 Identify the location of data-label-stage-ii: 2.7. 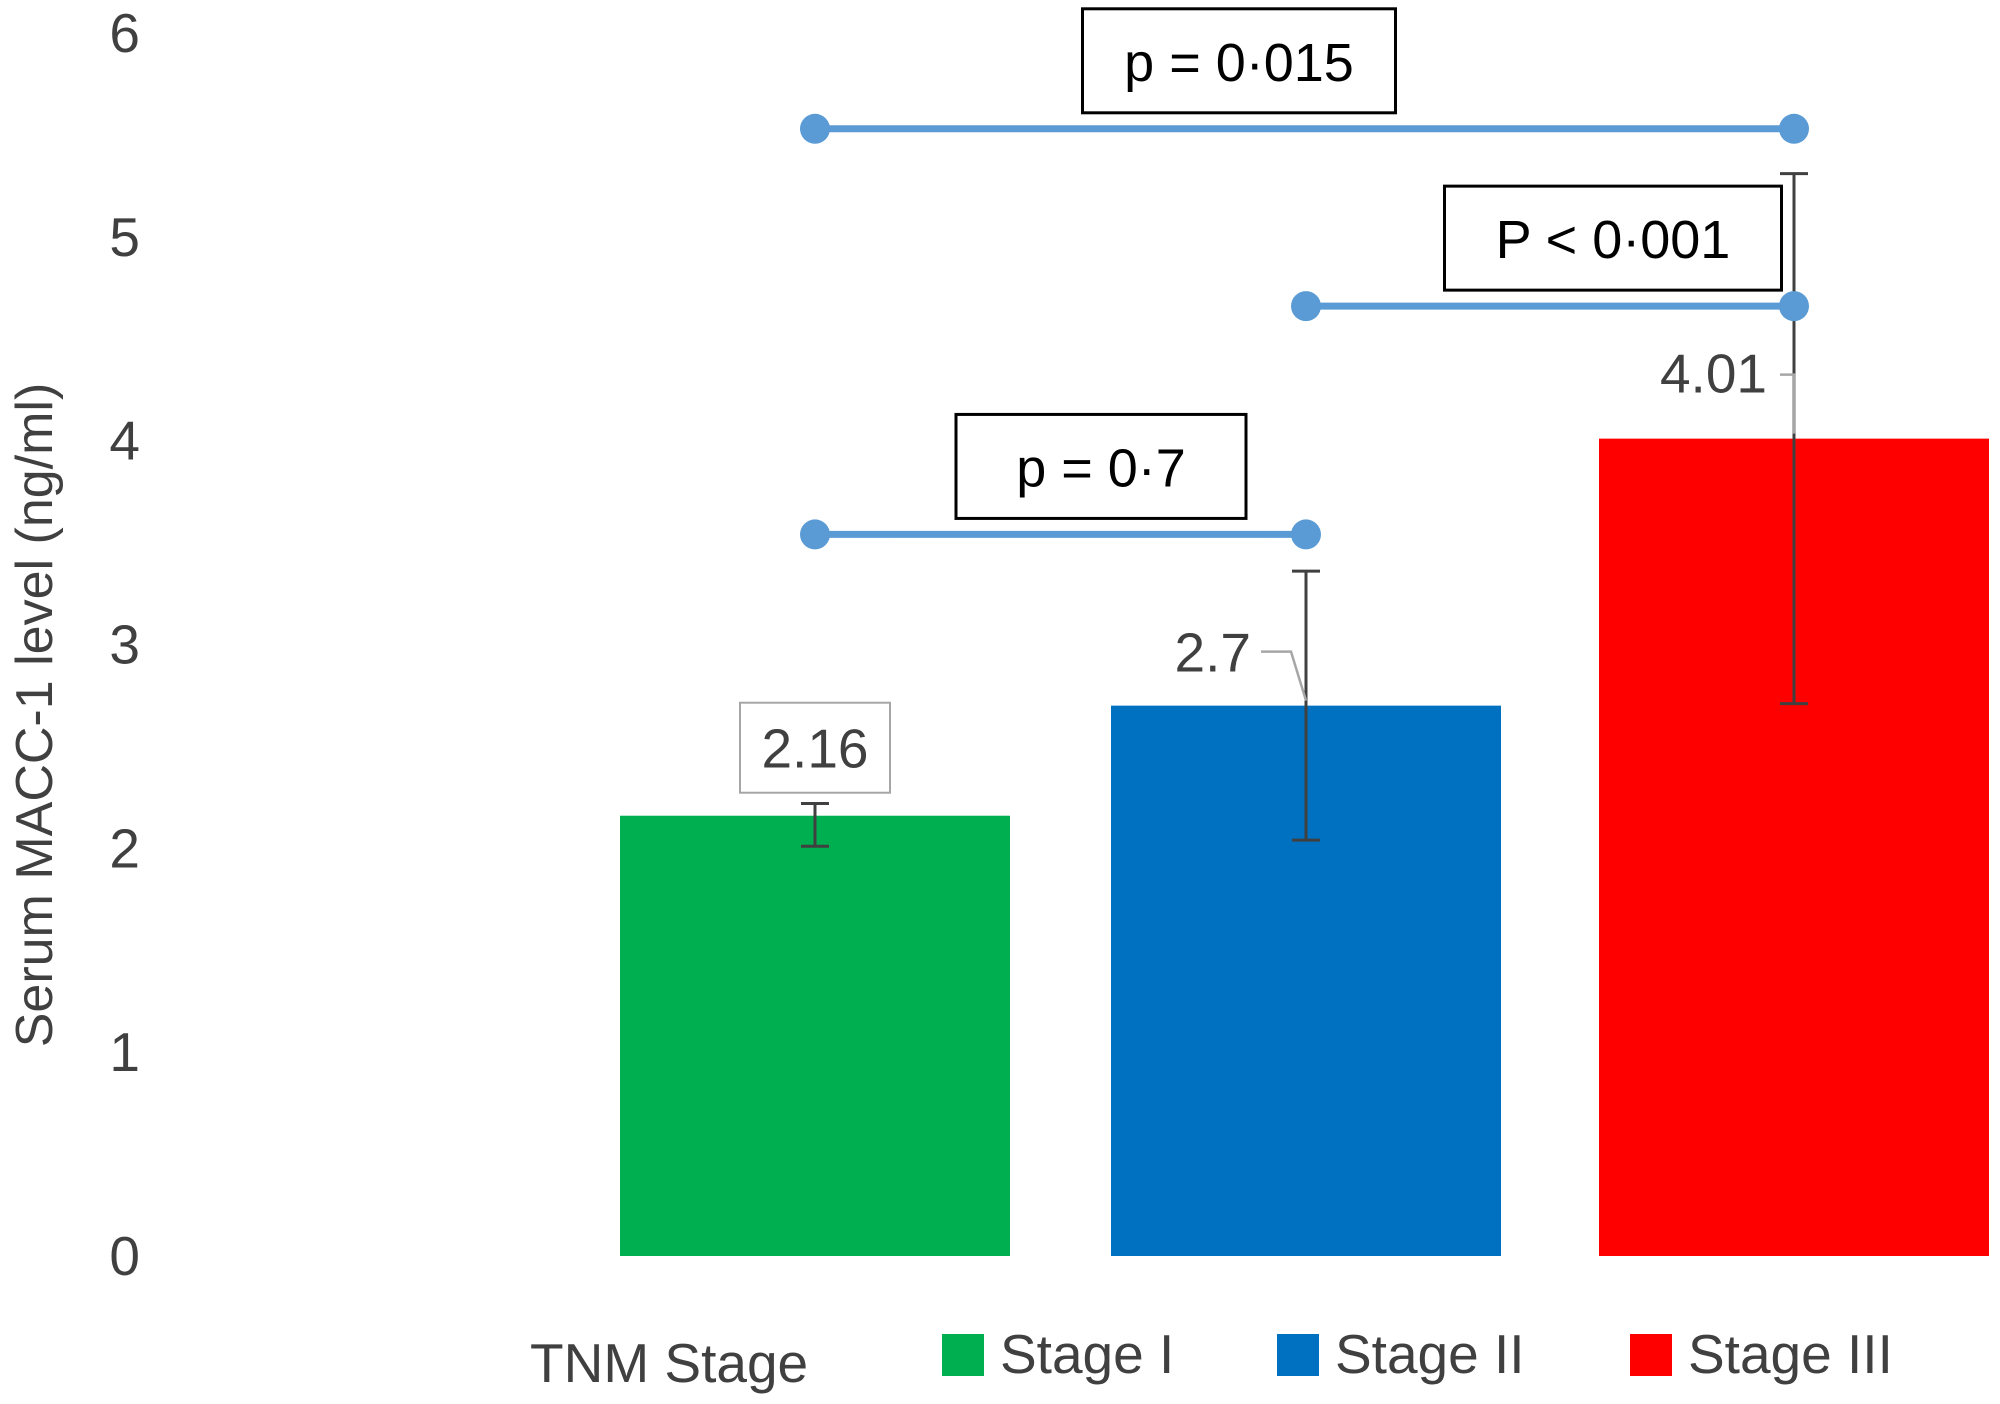
(1213, 653).